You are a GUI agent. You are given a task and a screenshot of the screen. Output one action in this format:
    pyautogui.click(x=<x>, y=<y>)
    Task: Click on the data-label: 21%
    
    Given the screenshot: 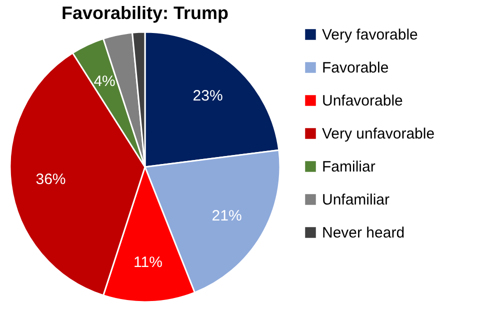 What is the action you would take?
    pyautogui.click(x=227, y=215)
    